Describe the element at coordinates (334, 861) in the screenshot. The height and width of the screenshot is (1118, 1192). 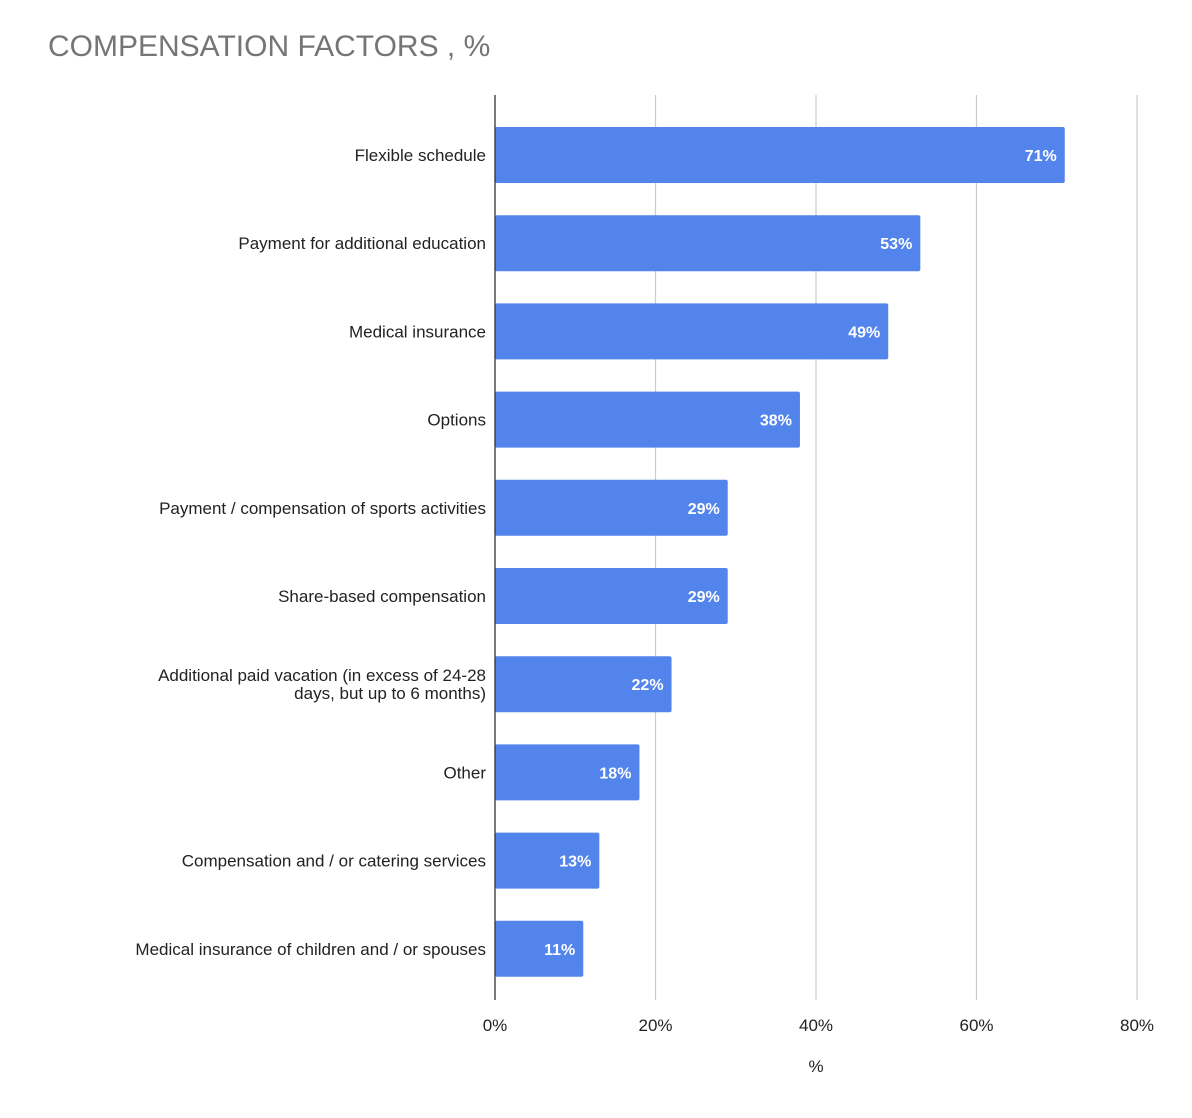
I see `category-label: Compensation and / or catering services` at that location.